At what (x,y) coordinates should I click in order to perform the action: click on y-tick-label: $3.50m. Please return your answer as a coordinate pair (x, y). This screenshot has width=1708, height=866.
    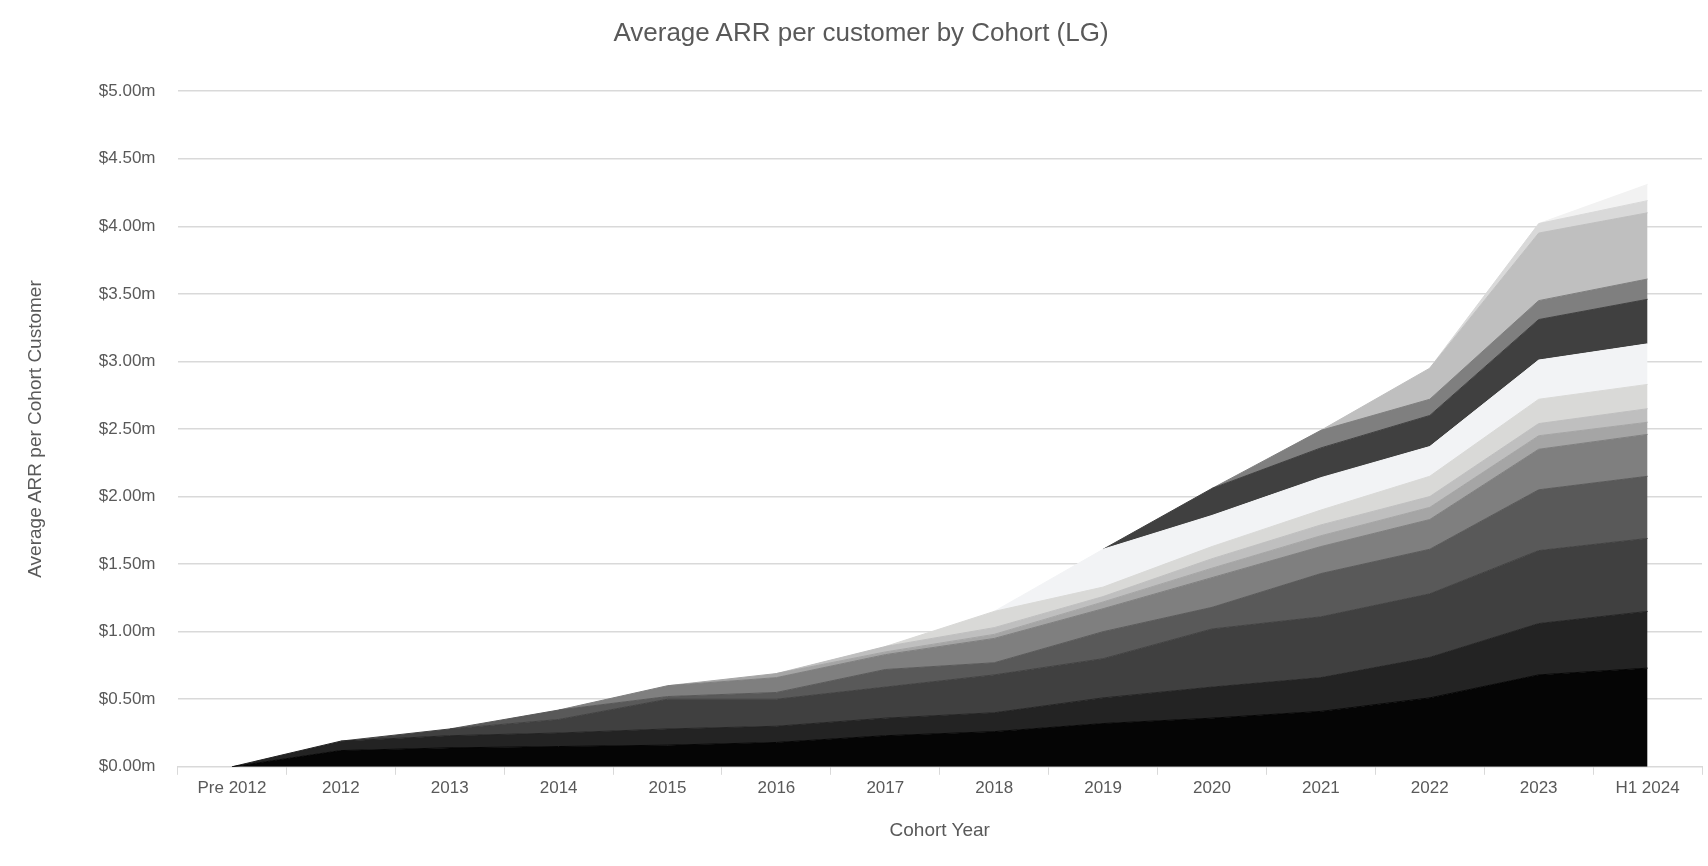
    Looking at the image, I should click on (127, 293).